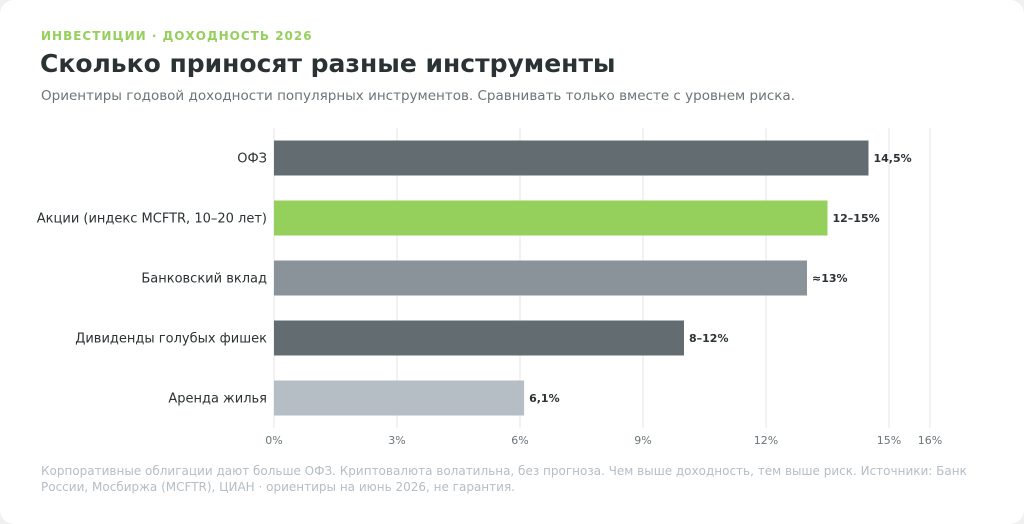 This screenshot has height=524, width=1024. Describe the element at coordinates (930, 440) in the screenshot. I see `x-tick-label: 16%` at that location.